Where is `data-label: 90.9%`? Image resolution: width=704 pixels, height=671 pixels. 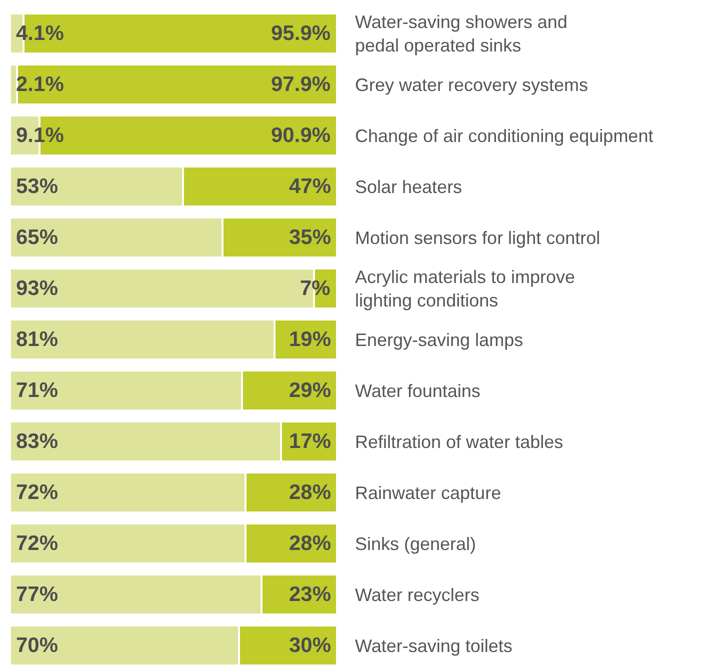
data-label: 90.9% is located at coordinates (301, 135).